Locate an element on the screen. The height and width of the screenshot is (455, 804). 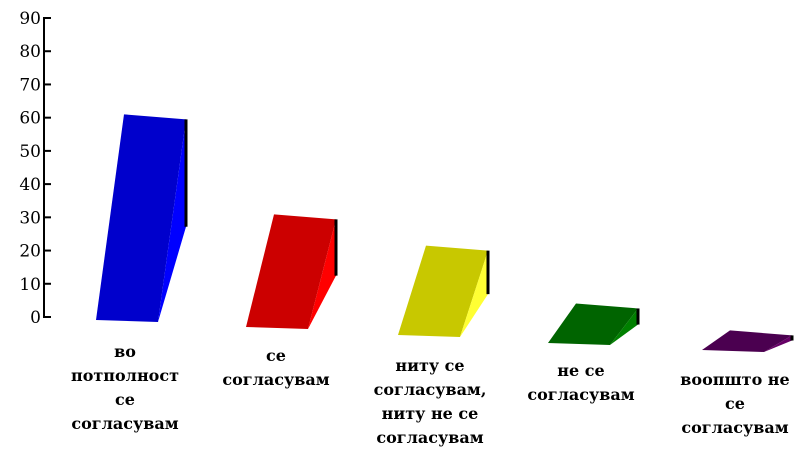
y-tick-label: 20 is located at coordinates (30, 252).